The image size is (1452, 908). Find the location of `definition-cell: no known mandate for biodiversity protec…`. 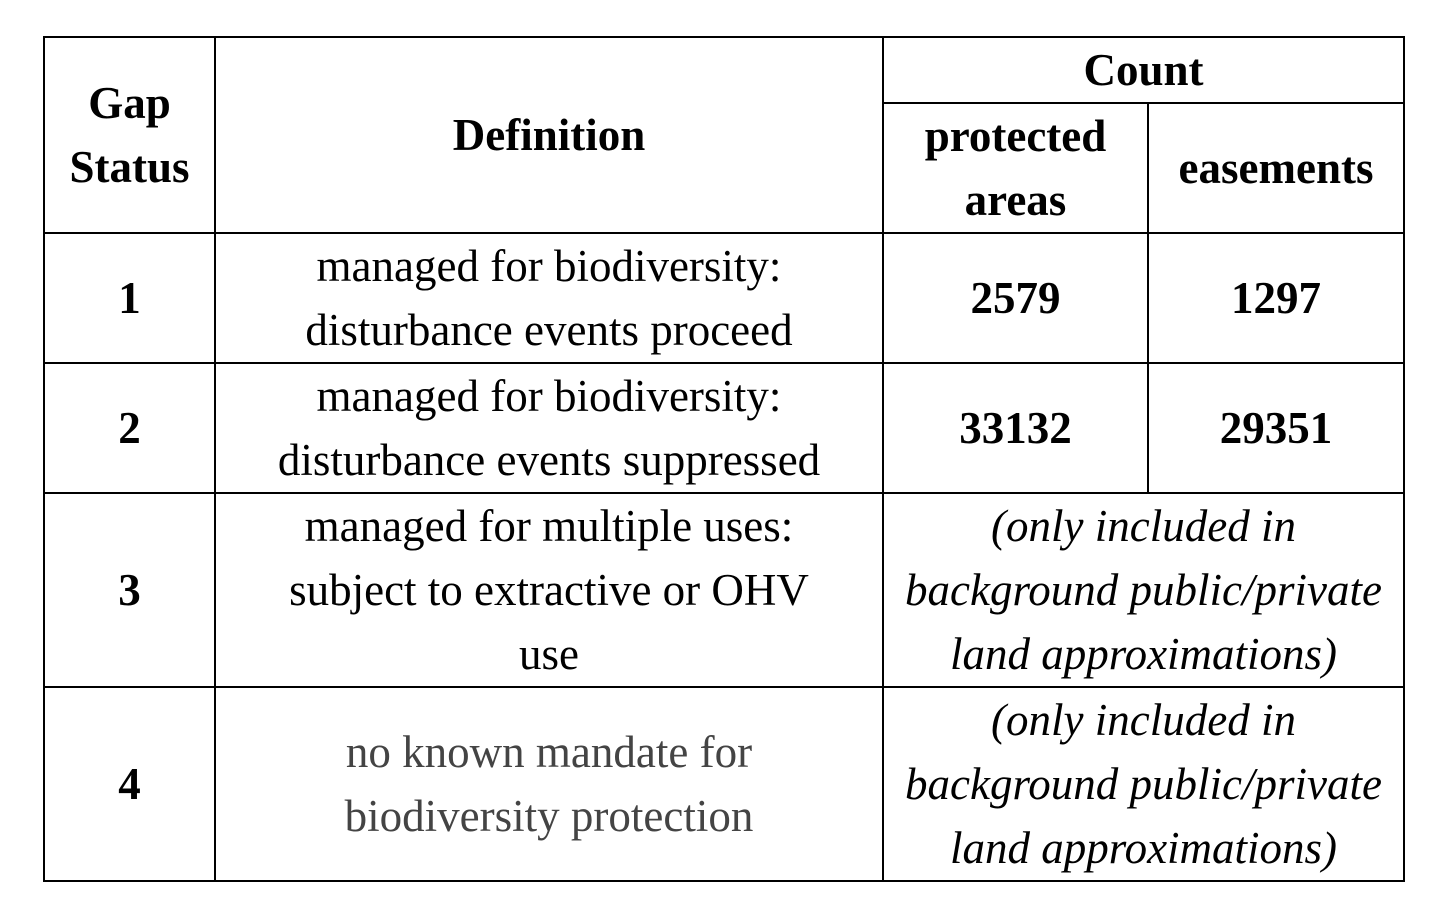

definition-cell: no known mandate for biodiversity protec… is located at coordinates (549, 784).